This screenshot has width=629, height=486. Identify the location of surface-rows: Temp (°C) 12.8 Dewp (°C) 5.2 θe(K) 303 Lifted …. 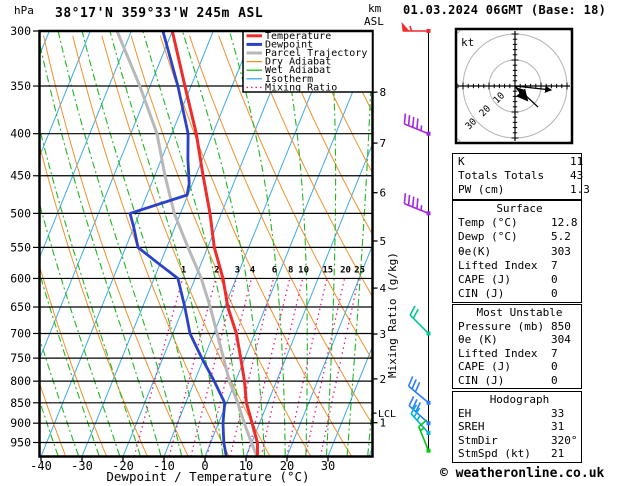
(519, 258).